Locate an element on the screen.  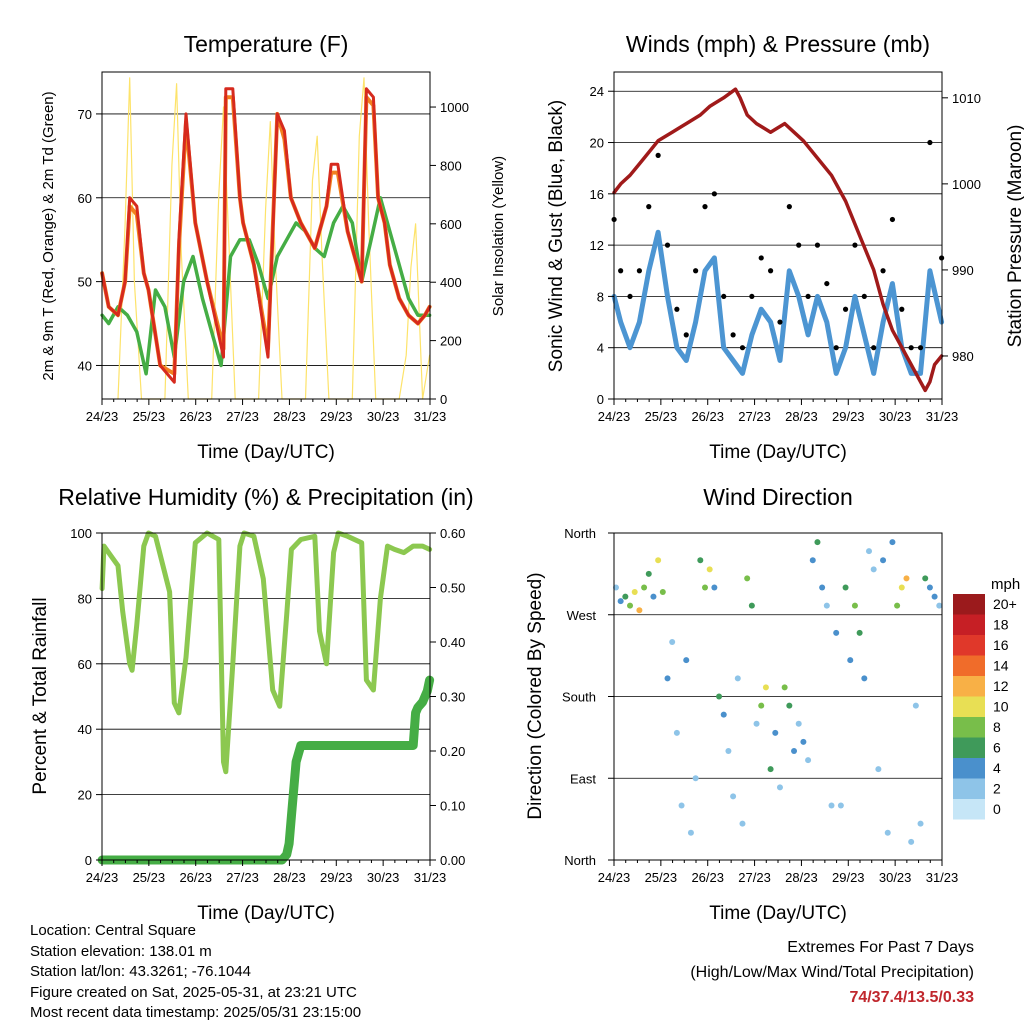
direction-ytick-label: South is located at coordinates (579, 697).